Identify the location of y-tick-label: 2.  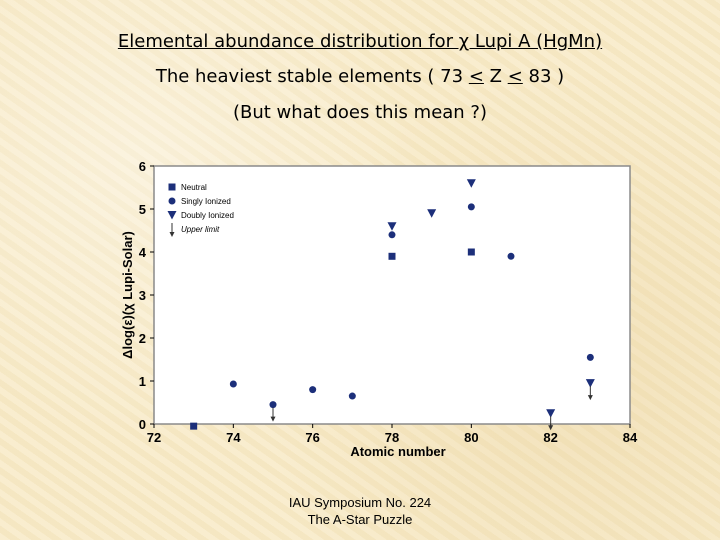
(142, 338).